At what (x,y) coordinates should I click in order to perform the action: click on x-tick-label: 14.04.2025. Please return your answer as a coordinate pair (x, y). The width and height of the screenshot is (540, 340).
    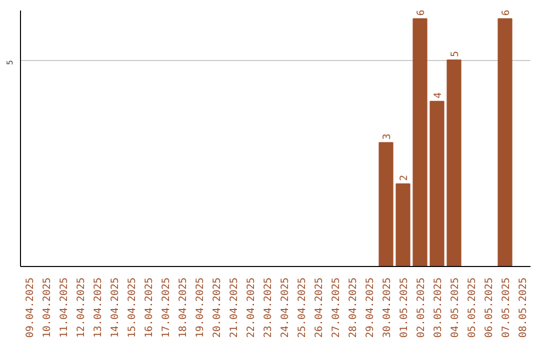
    Looking at the image, I should click on (115, 307).